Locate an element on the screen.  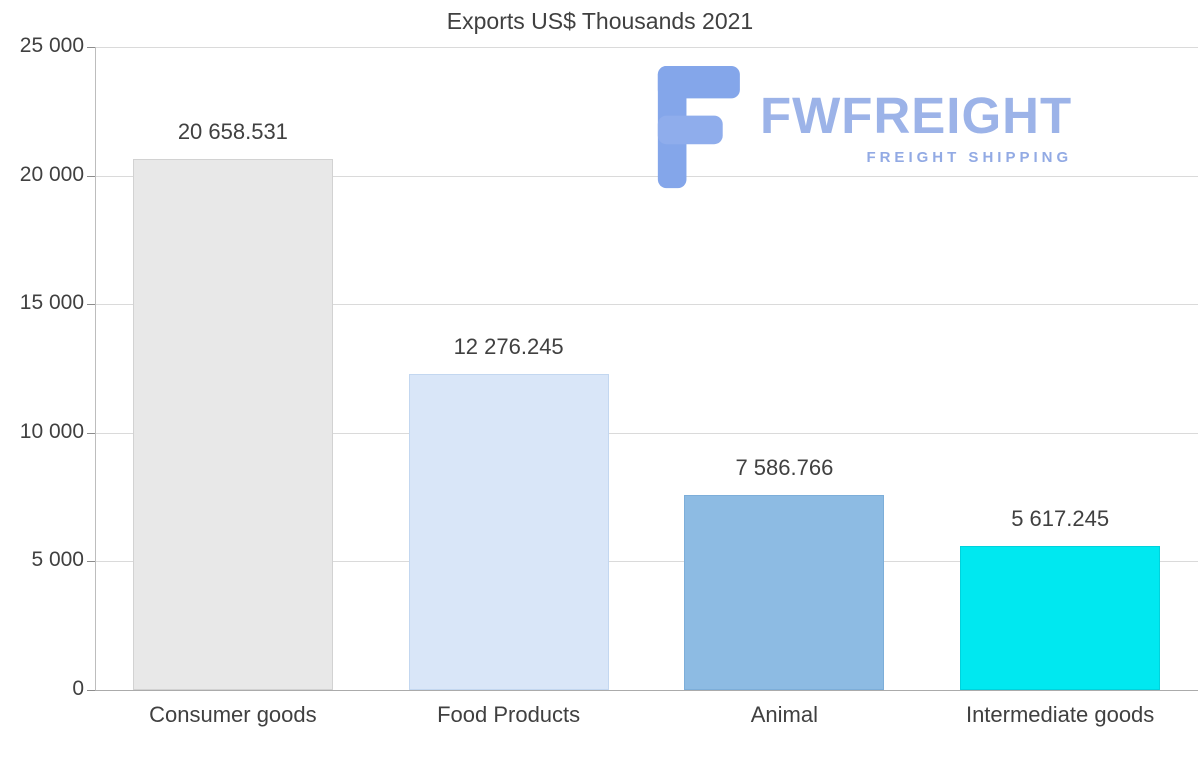
y-axis-tick-label: 25 000 is located at coordinates (51, 45).